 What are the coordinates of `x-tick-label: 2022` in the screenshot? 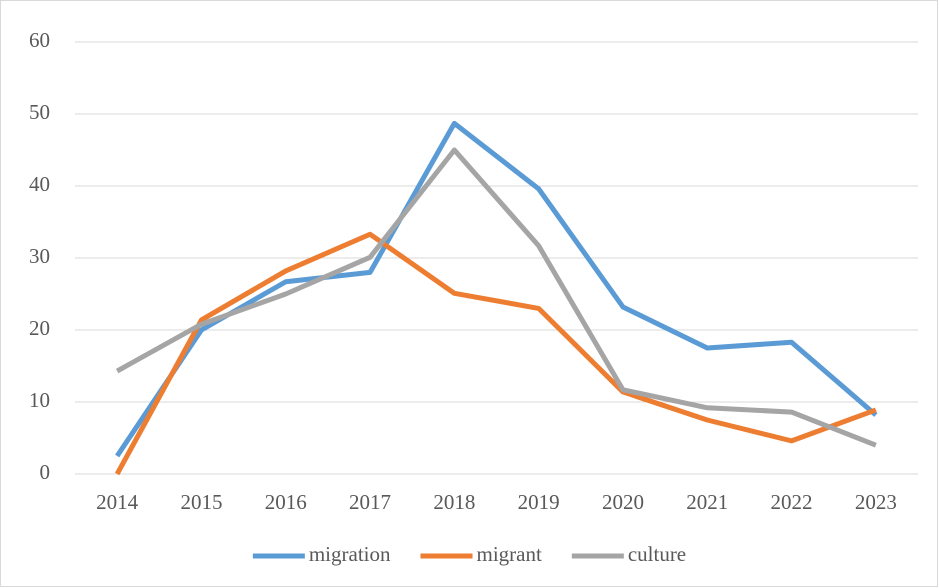 It's located at (792, 502).